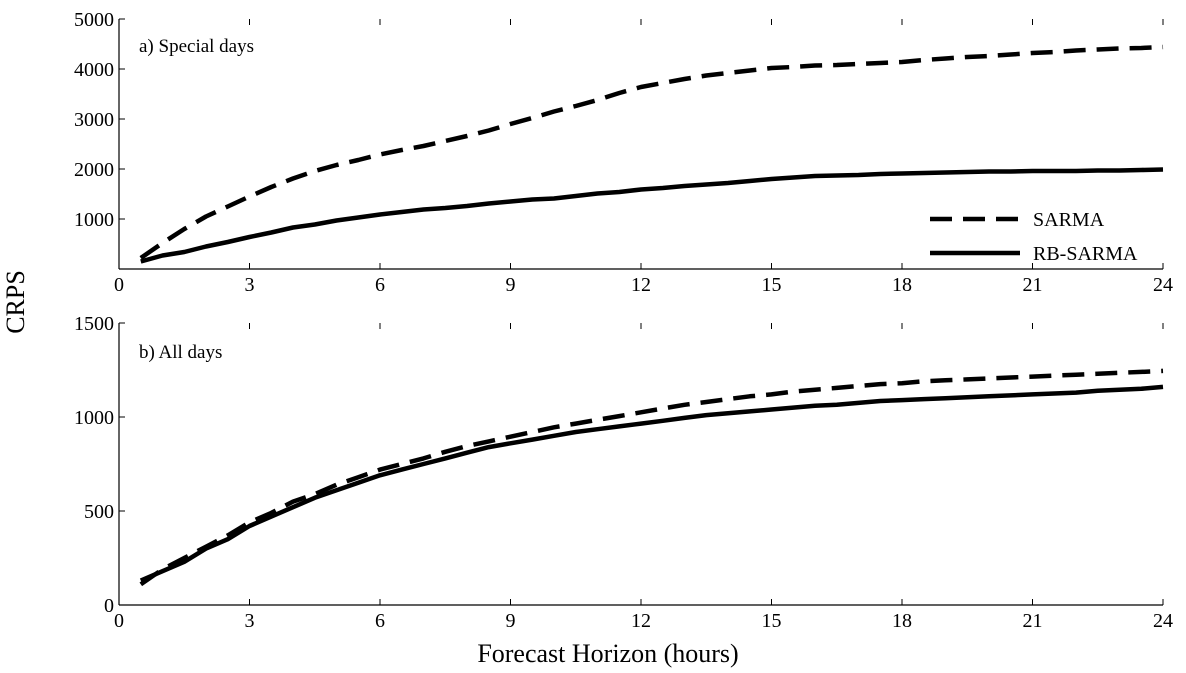 This screenshot has width=1186, height=673. Describe the element at coordinates (196, 46) in the screenshot. I see `panel-title: a) Special days` at that location.